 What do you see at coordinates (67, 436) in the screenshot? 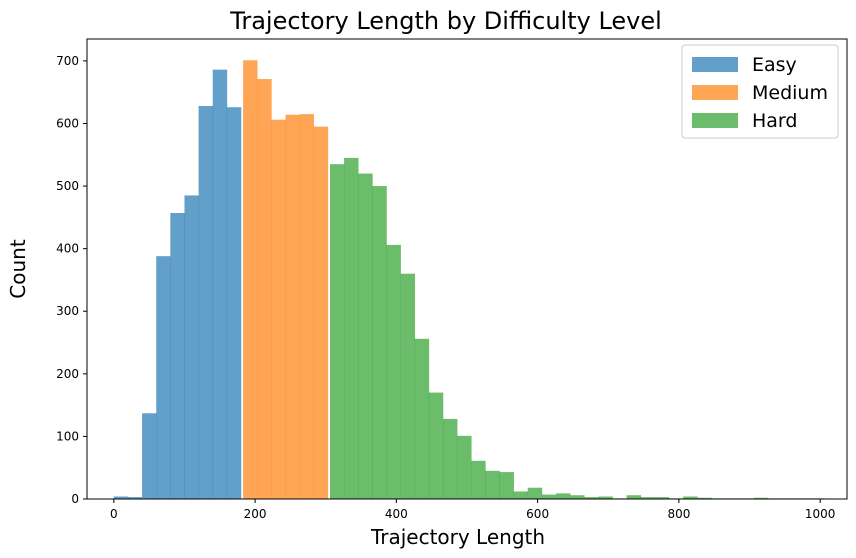
I see `y-tick-label: 100` at bounding box center [67, 436].